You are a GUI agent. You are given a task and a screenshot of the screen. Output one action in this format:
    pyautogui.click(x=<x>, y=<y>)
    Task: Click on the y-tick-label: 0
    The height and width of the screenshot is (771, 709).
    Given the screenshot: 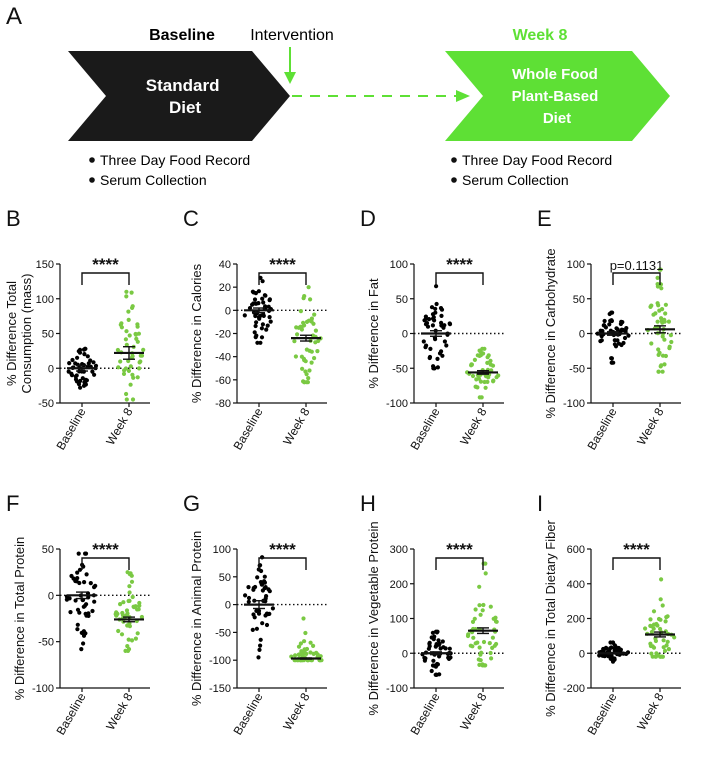 What is the action you would take?
    pyautogui.click(x=51, y=596)
    